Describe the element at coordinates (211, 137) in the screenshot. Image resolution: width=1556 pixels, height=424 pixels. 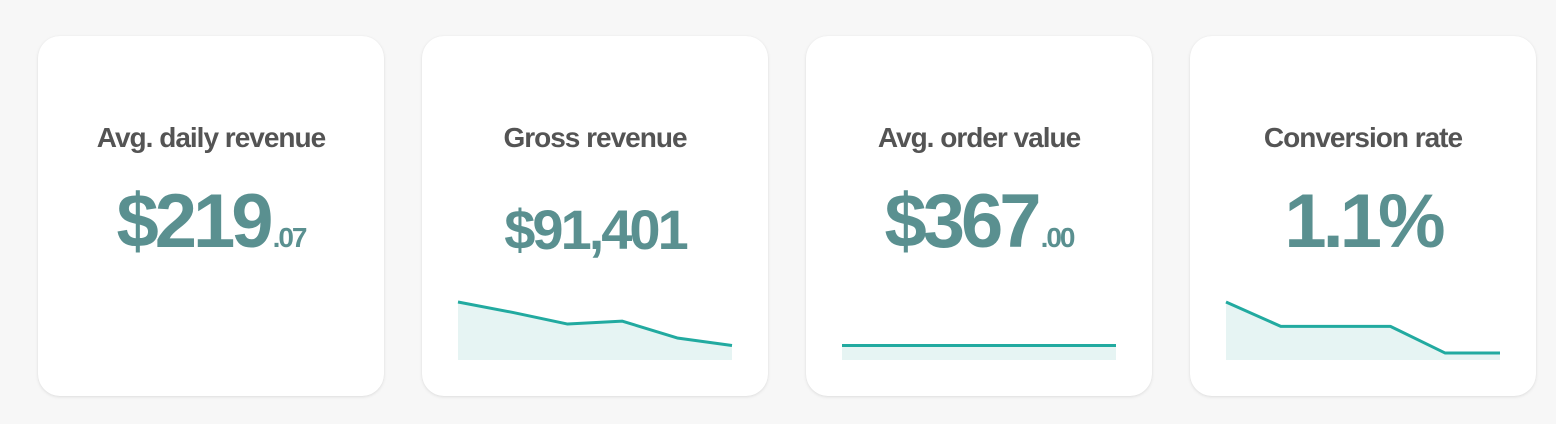
I see `kpi-card-title: Avg. daily revenue` at that location.